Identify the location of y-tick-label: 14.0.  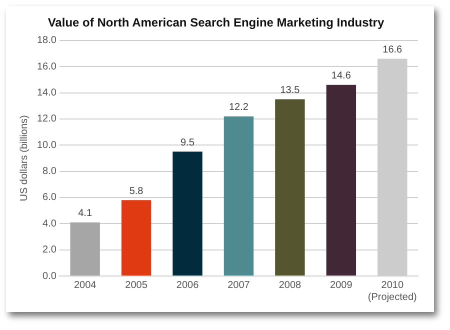
(46, 93).